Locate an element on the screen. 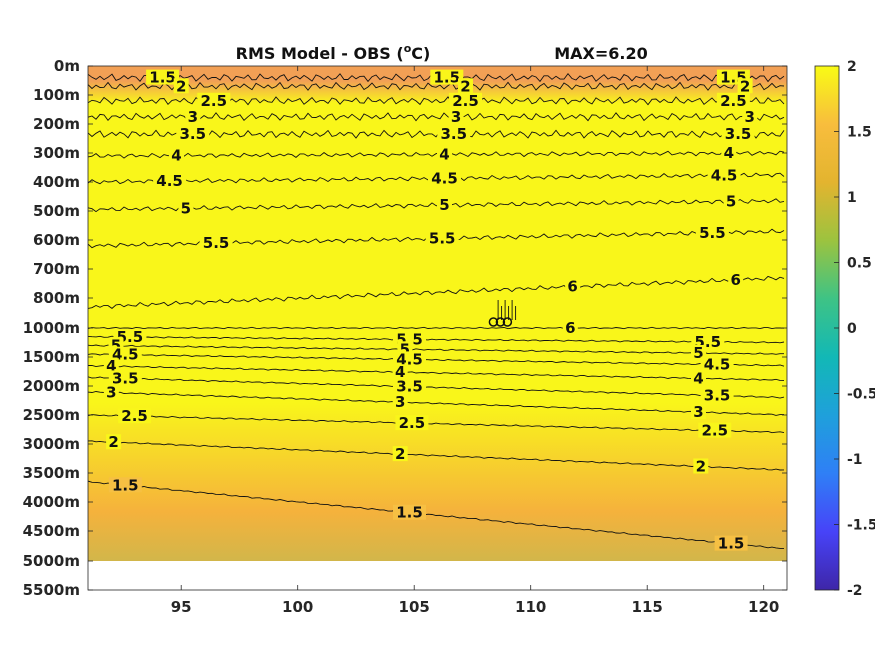 The height and width of the screenshot is (656, 875). y-tick-label: 1000m is located at coordinates (51, 328).